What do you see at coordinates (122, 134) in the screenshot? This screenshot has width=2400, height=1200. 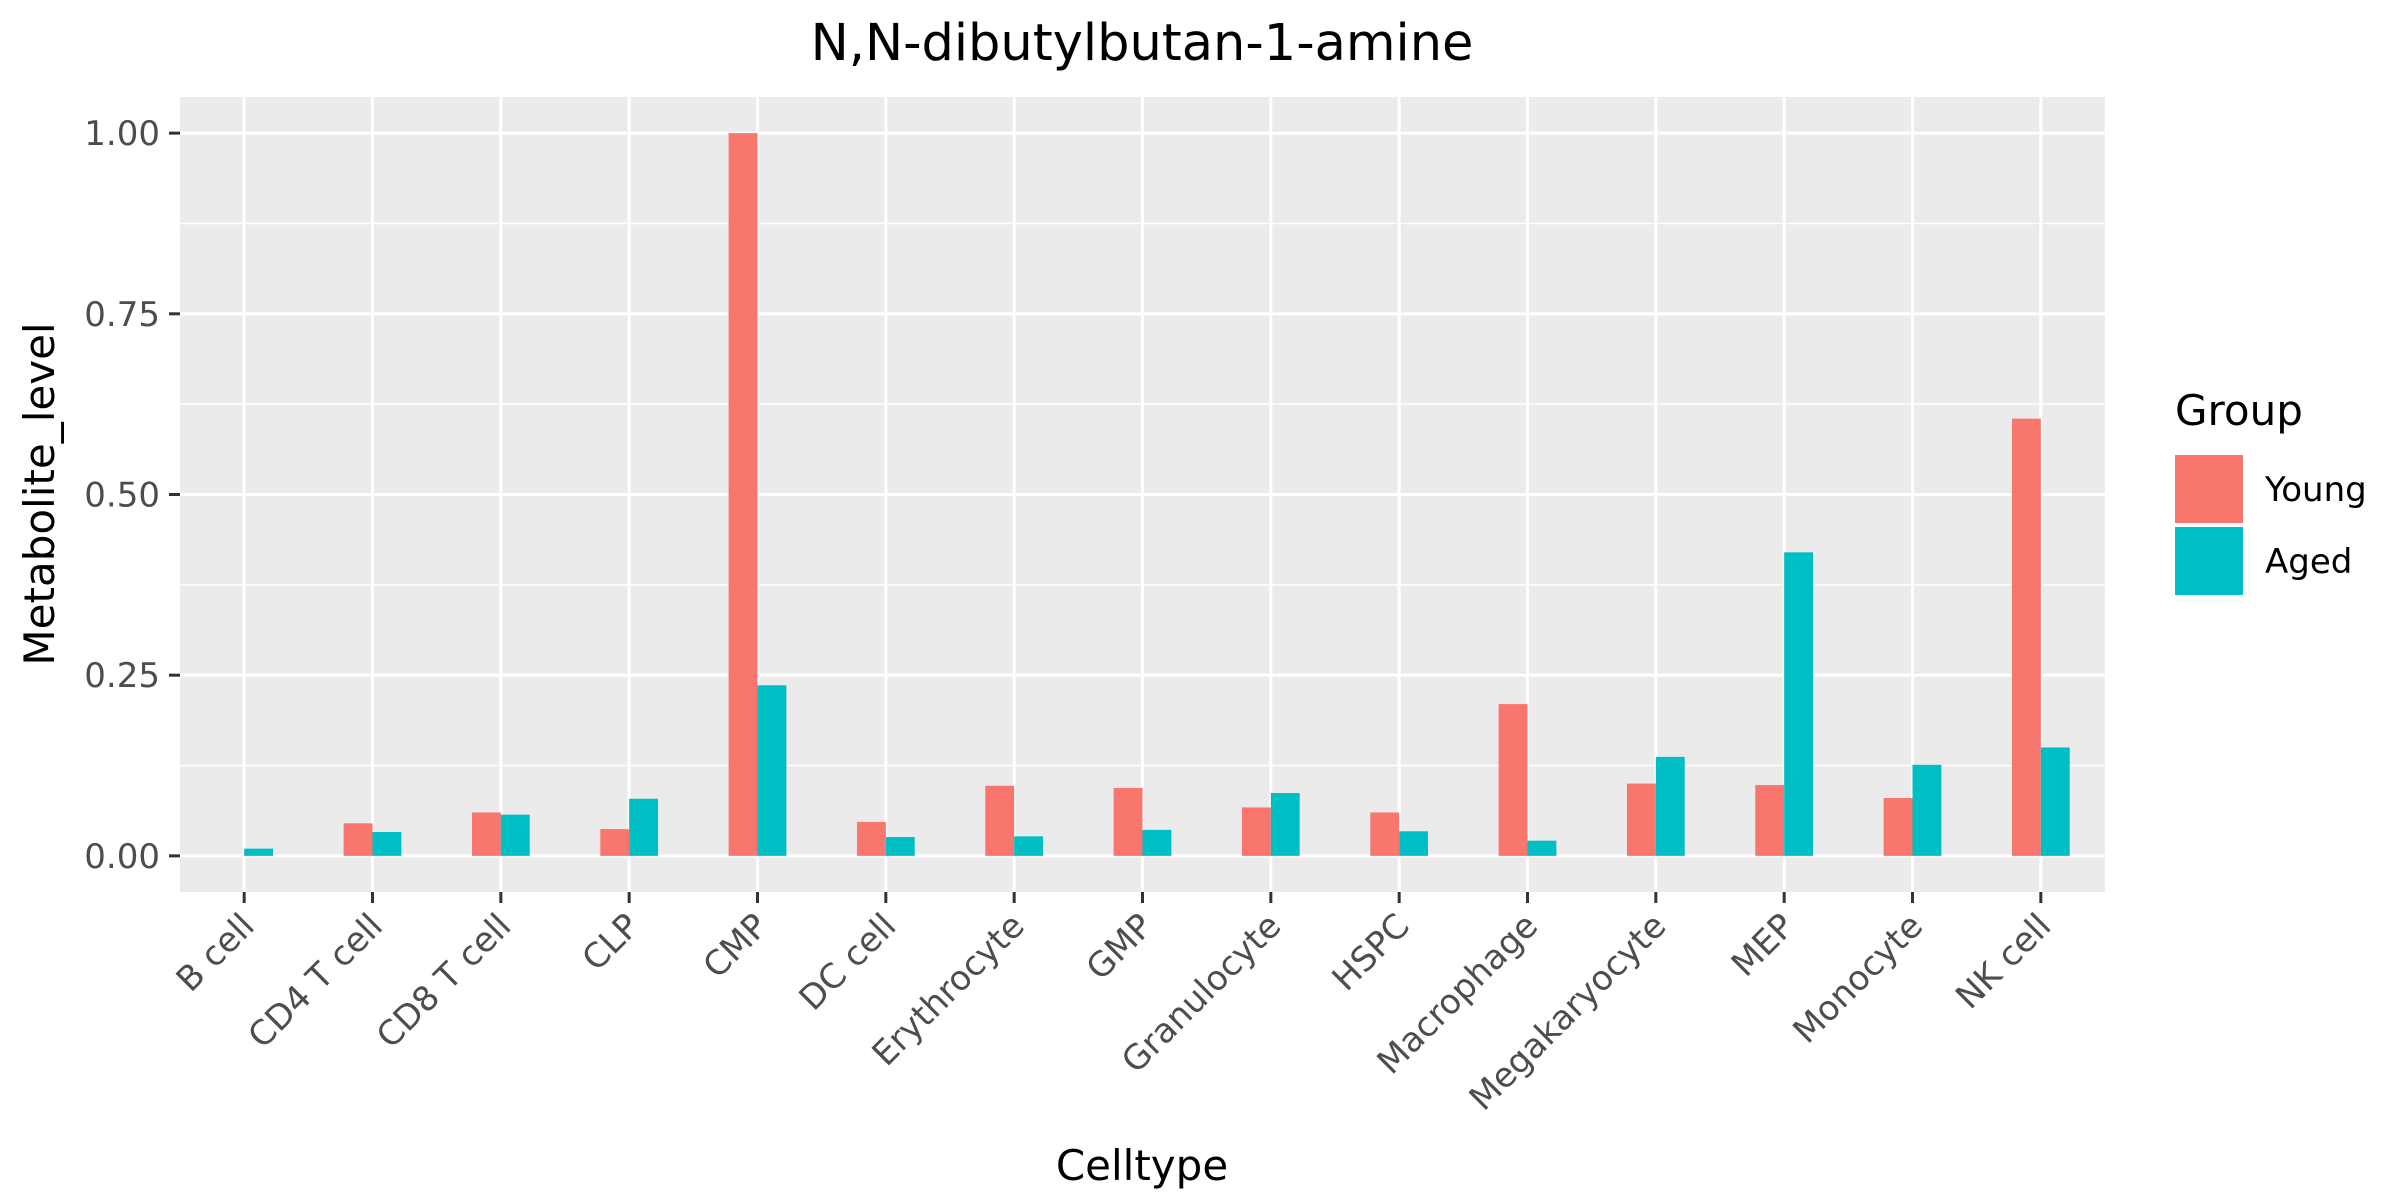 I see `y-tick-label: 1.00` at bounding box center [122, 134].